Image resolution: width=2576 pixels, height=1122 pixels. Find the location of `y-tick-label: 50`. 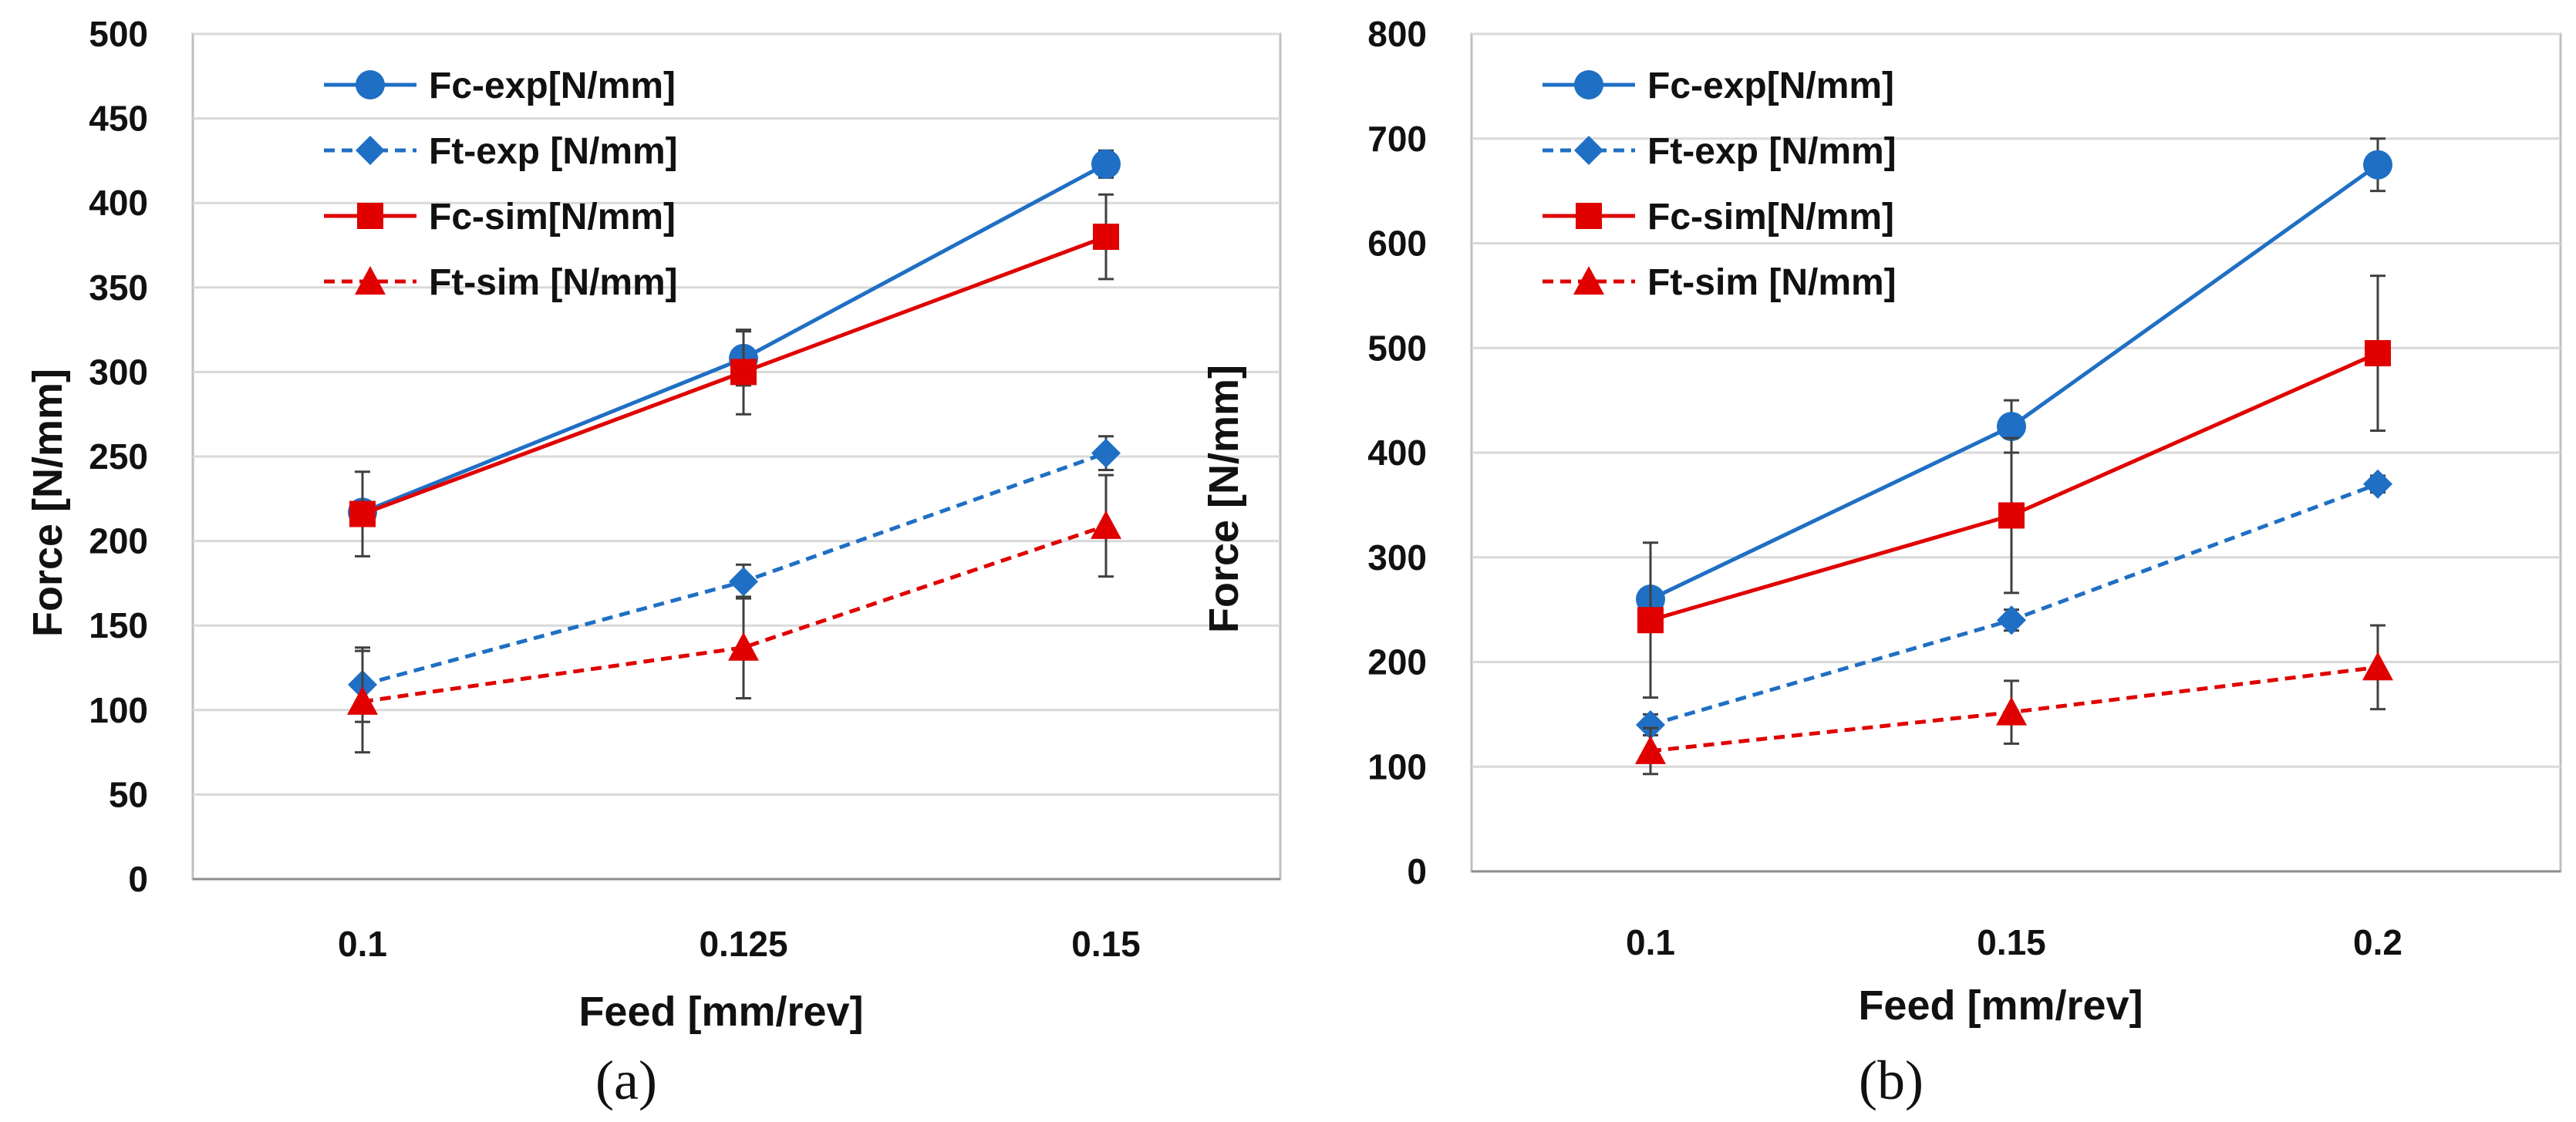

y-tick-label: 50 is located at coordinates (128, 794).